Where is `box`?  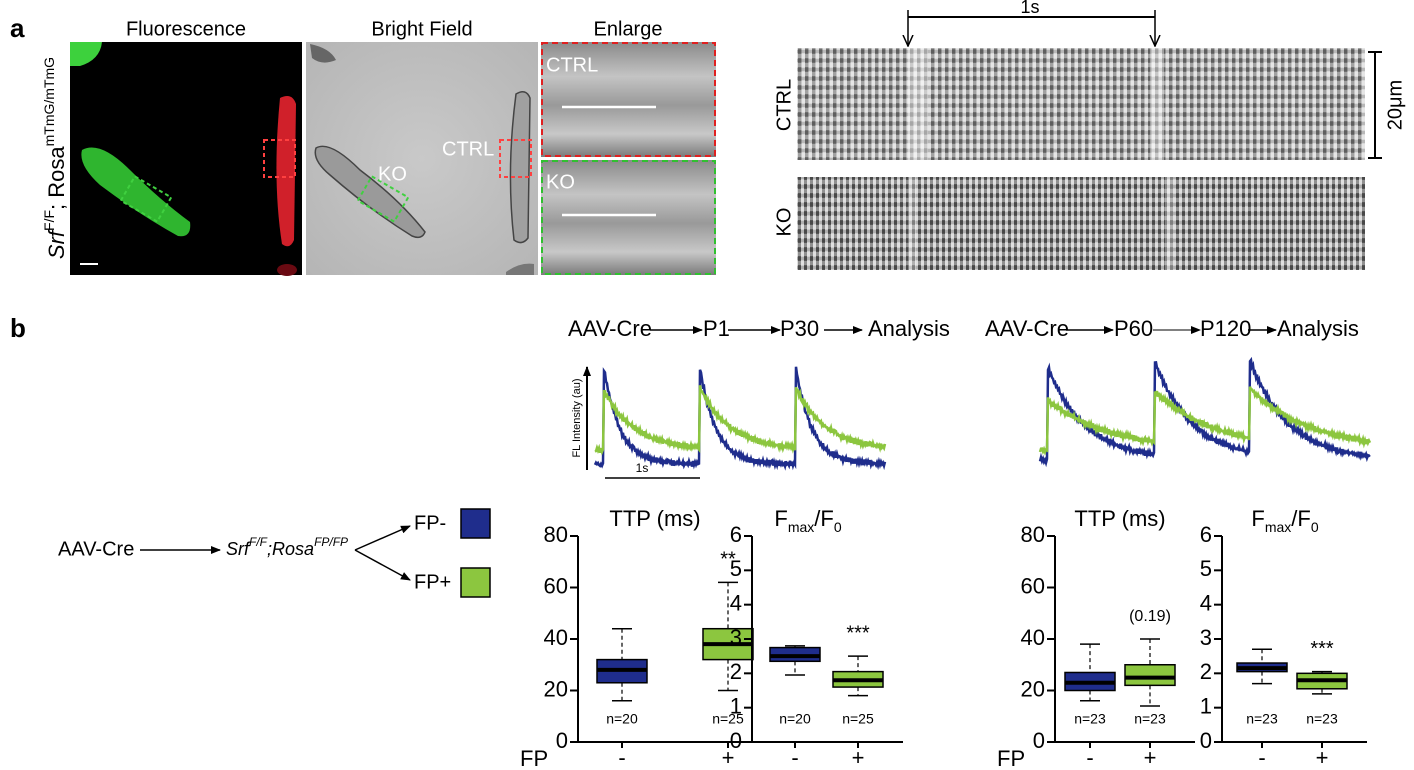 box is located at coordinates (1150, 675).